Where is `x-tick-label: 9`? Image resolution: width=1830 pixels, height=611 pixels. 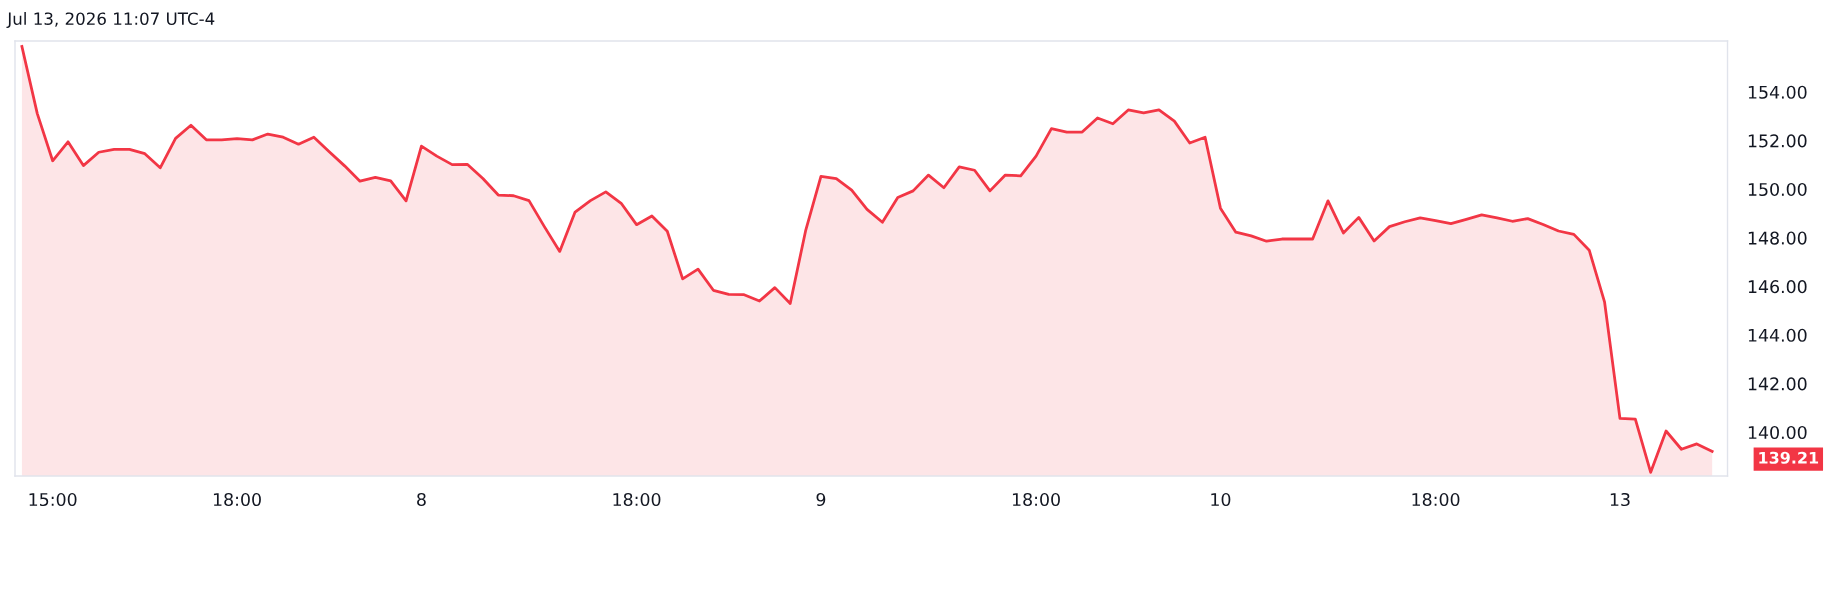 x-tick-label: 9 is located at coordinates (821, 499).